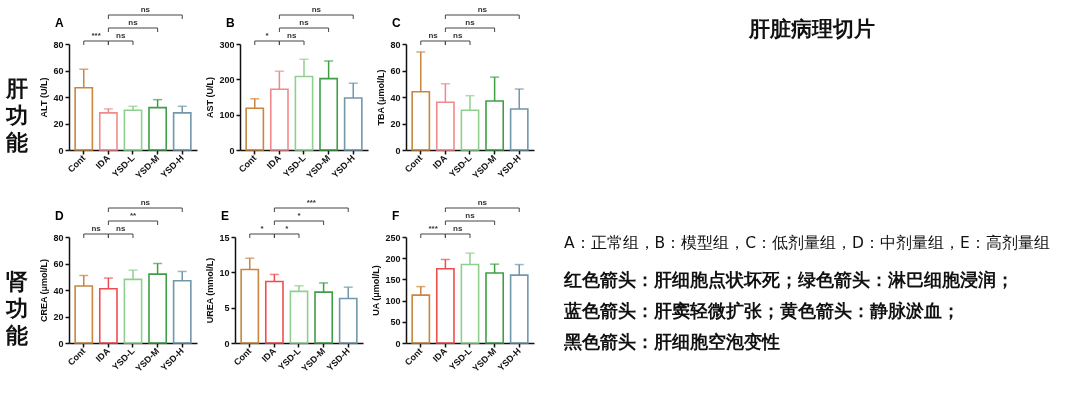 The width and height of the screenshot is (1080, 404). What do you see at coordinates (393, 237) in the screenshot?
I see `y-tick-label: 250` at bounding box center [393, 237].